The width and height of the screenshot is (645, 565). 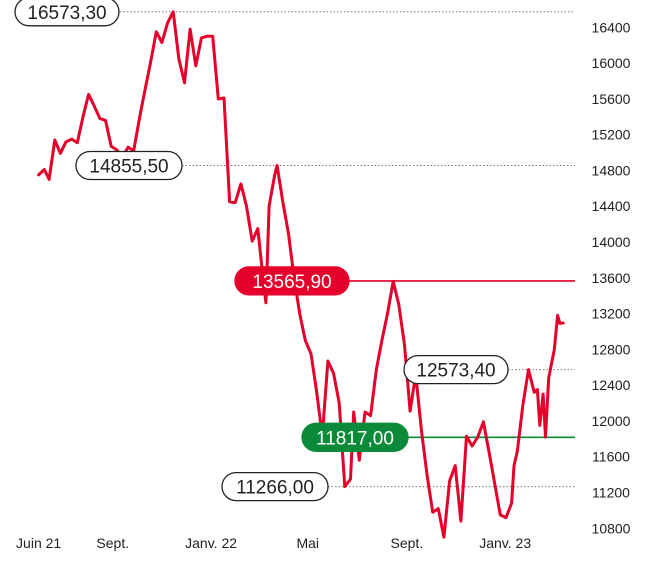 I want to click on y-tick-label: 11200, so click(x=611, y=493).